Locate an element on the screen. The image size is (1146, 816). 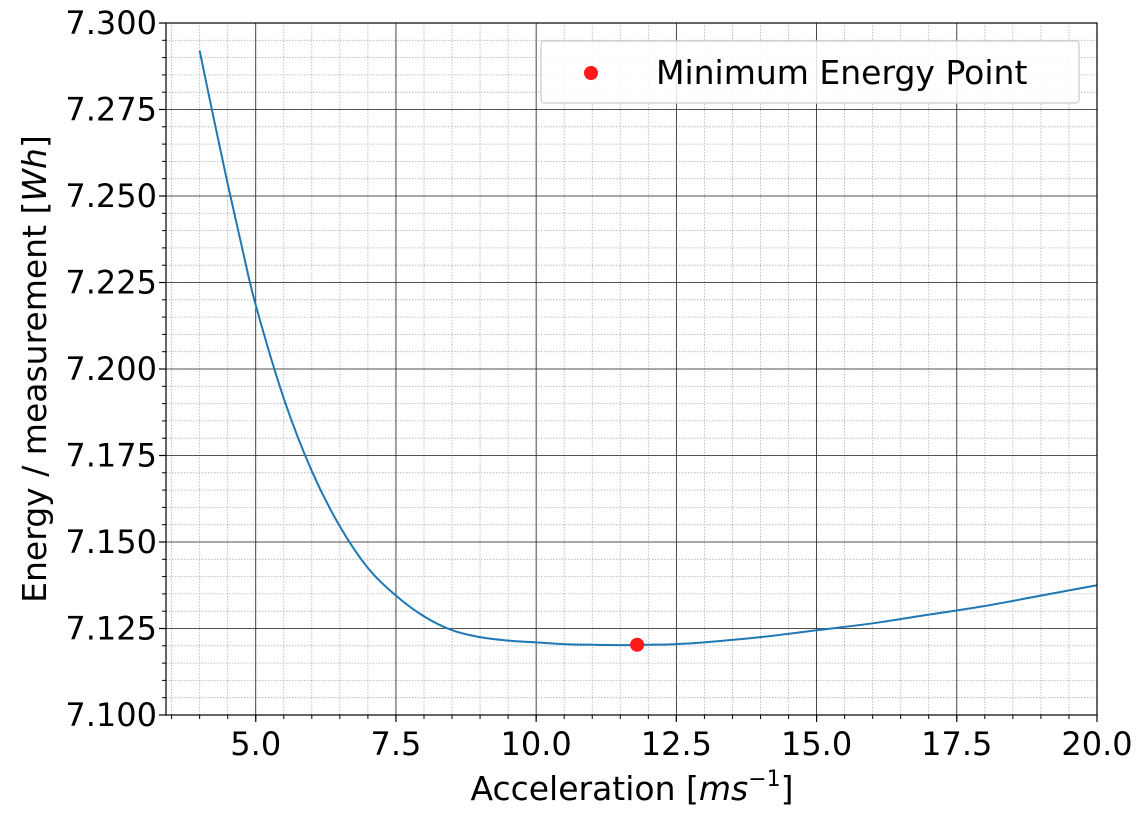
legend-box is located at coordinates (810, 72).